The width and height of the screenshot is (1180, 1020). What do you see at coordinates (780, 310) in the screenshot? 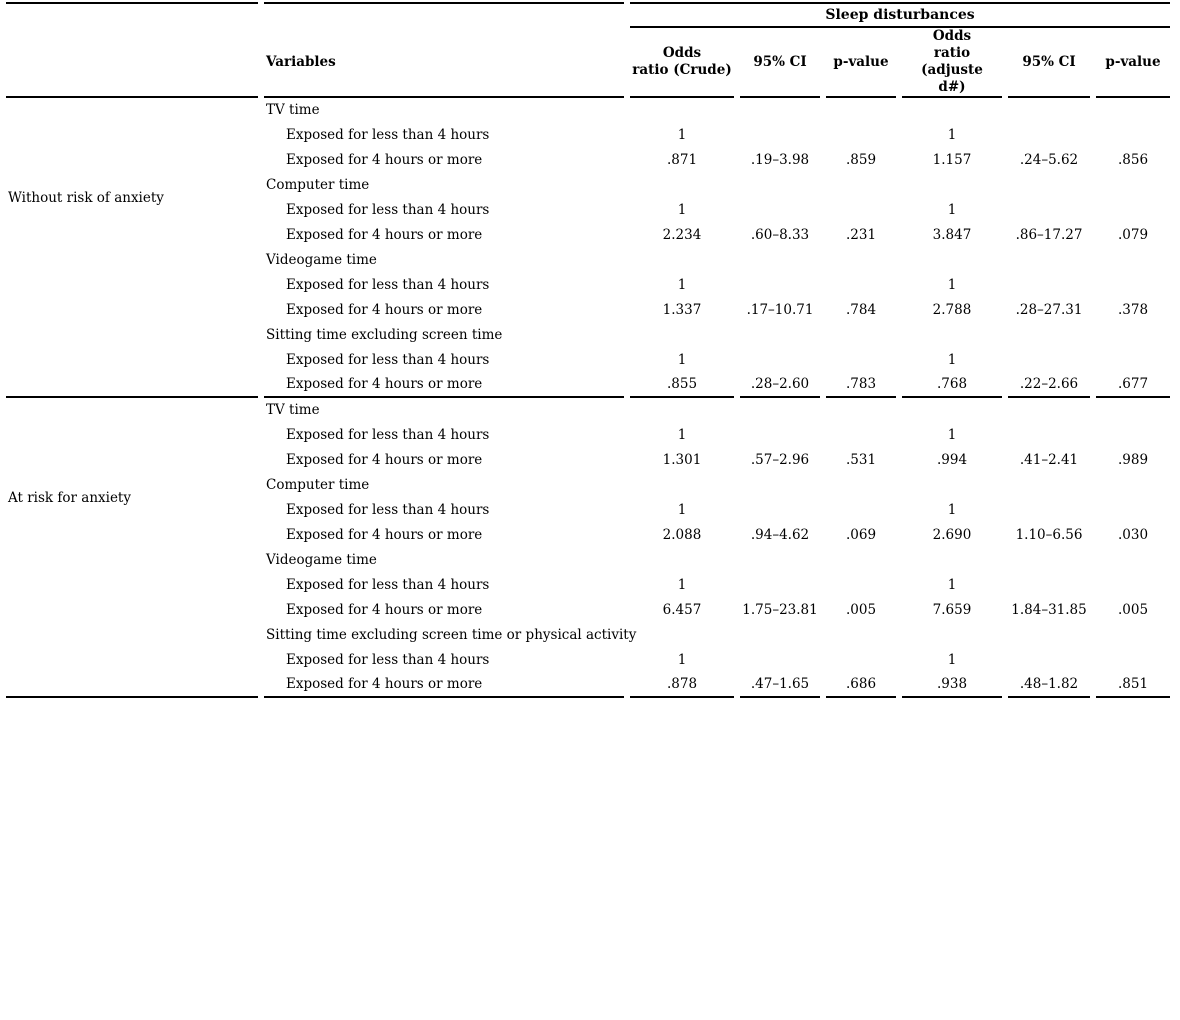
I see `value-cell: .17–10.71` at bounding box center [780, 310].